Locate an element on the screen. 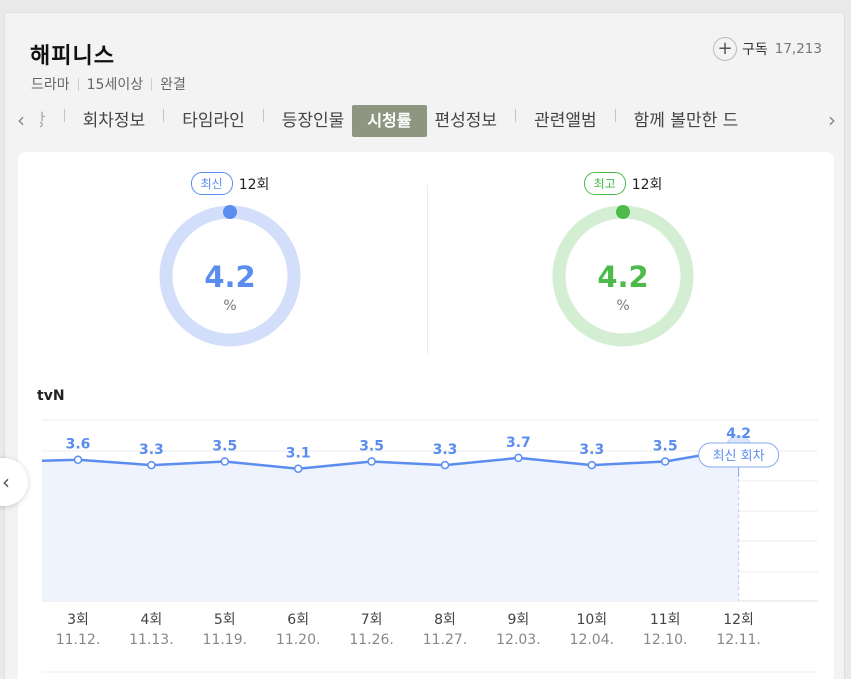 This screenshot has width=851, height=679. gauge-label: 최고 12회 is located at coordinates (623, 183).